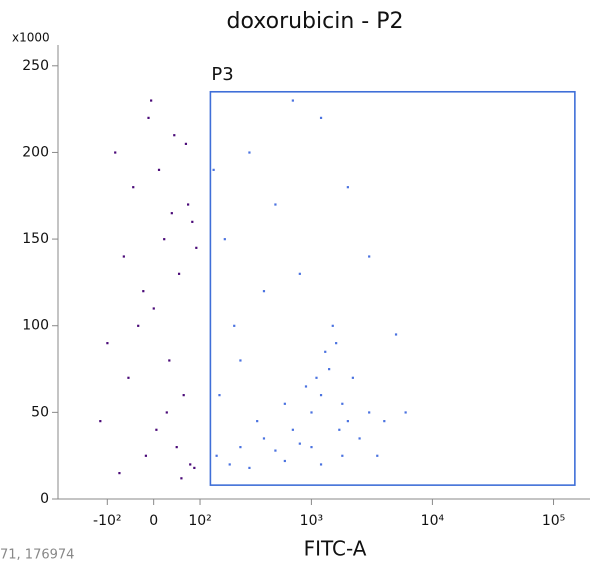 Image resolution: width=592 pixels, height=568 pixels. What do you see at coordinates (153, 521) in the screenshot?
I see `x-tick-label: 0` at bounding box center [153, 521].